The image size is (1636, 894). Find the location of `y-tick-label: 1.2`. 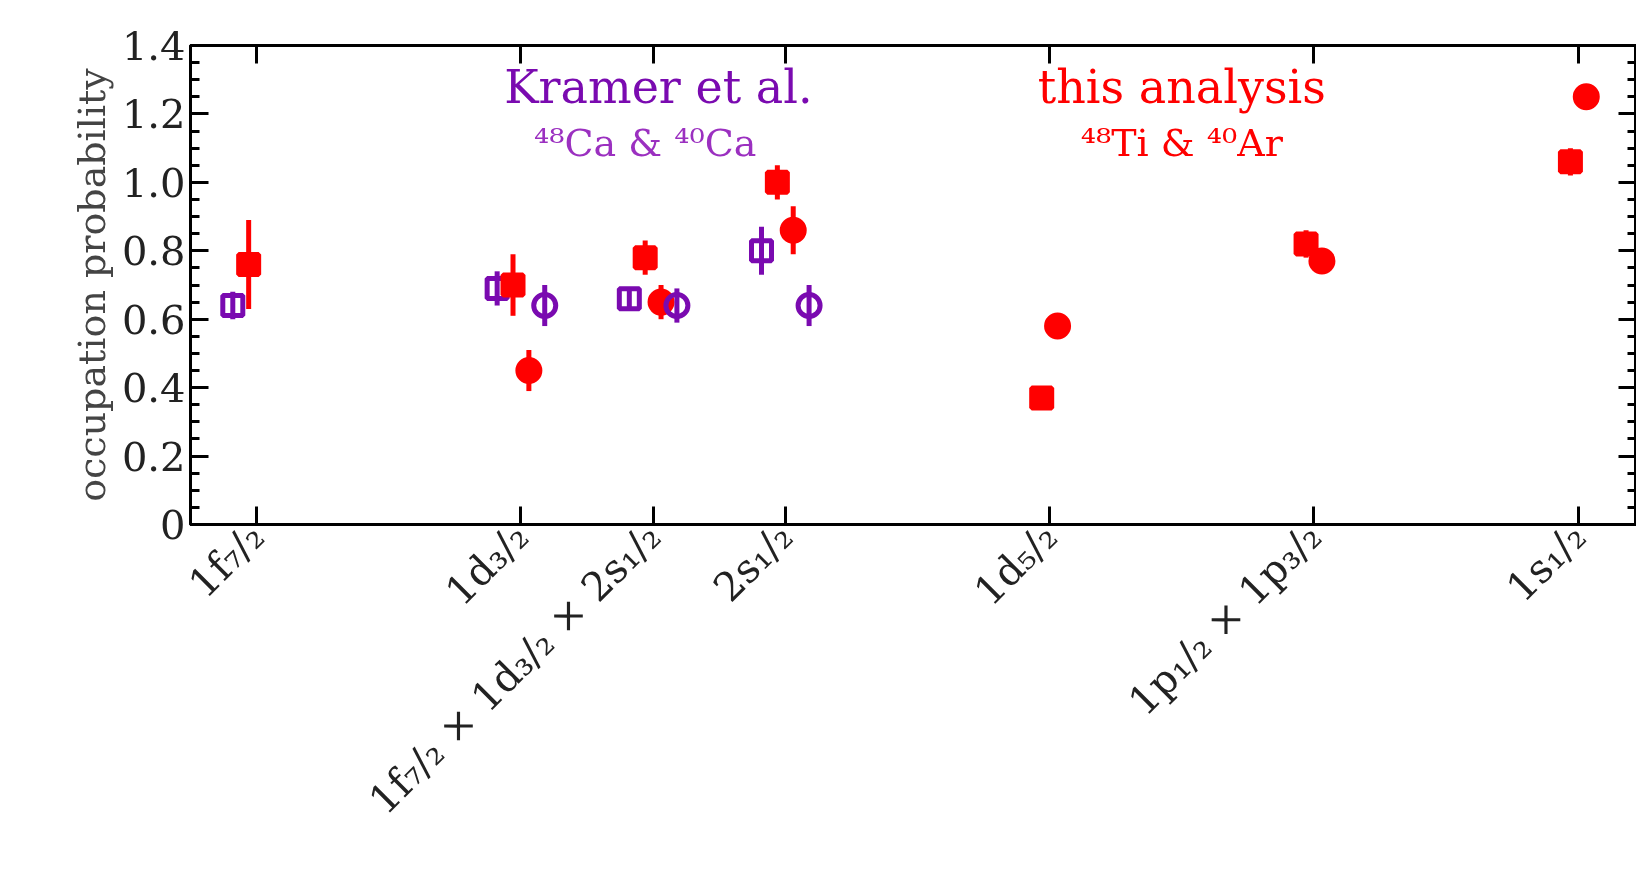

y-tick-label: 1.2 is located at coordinates (153, 114).